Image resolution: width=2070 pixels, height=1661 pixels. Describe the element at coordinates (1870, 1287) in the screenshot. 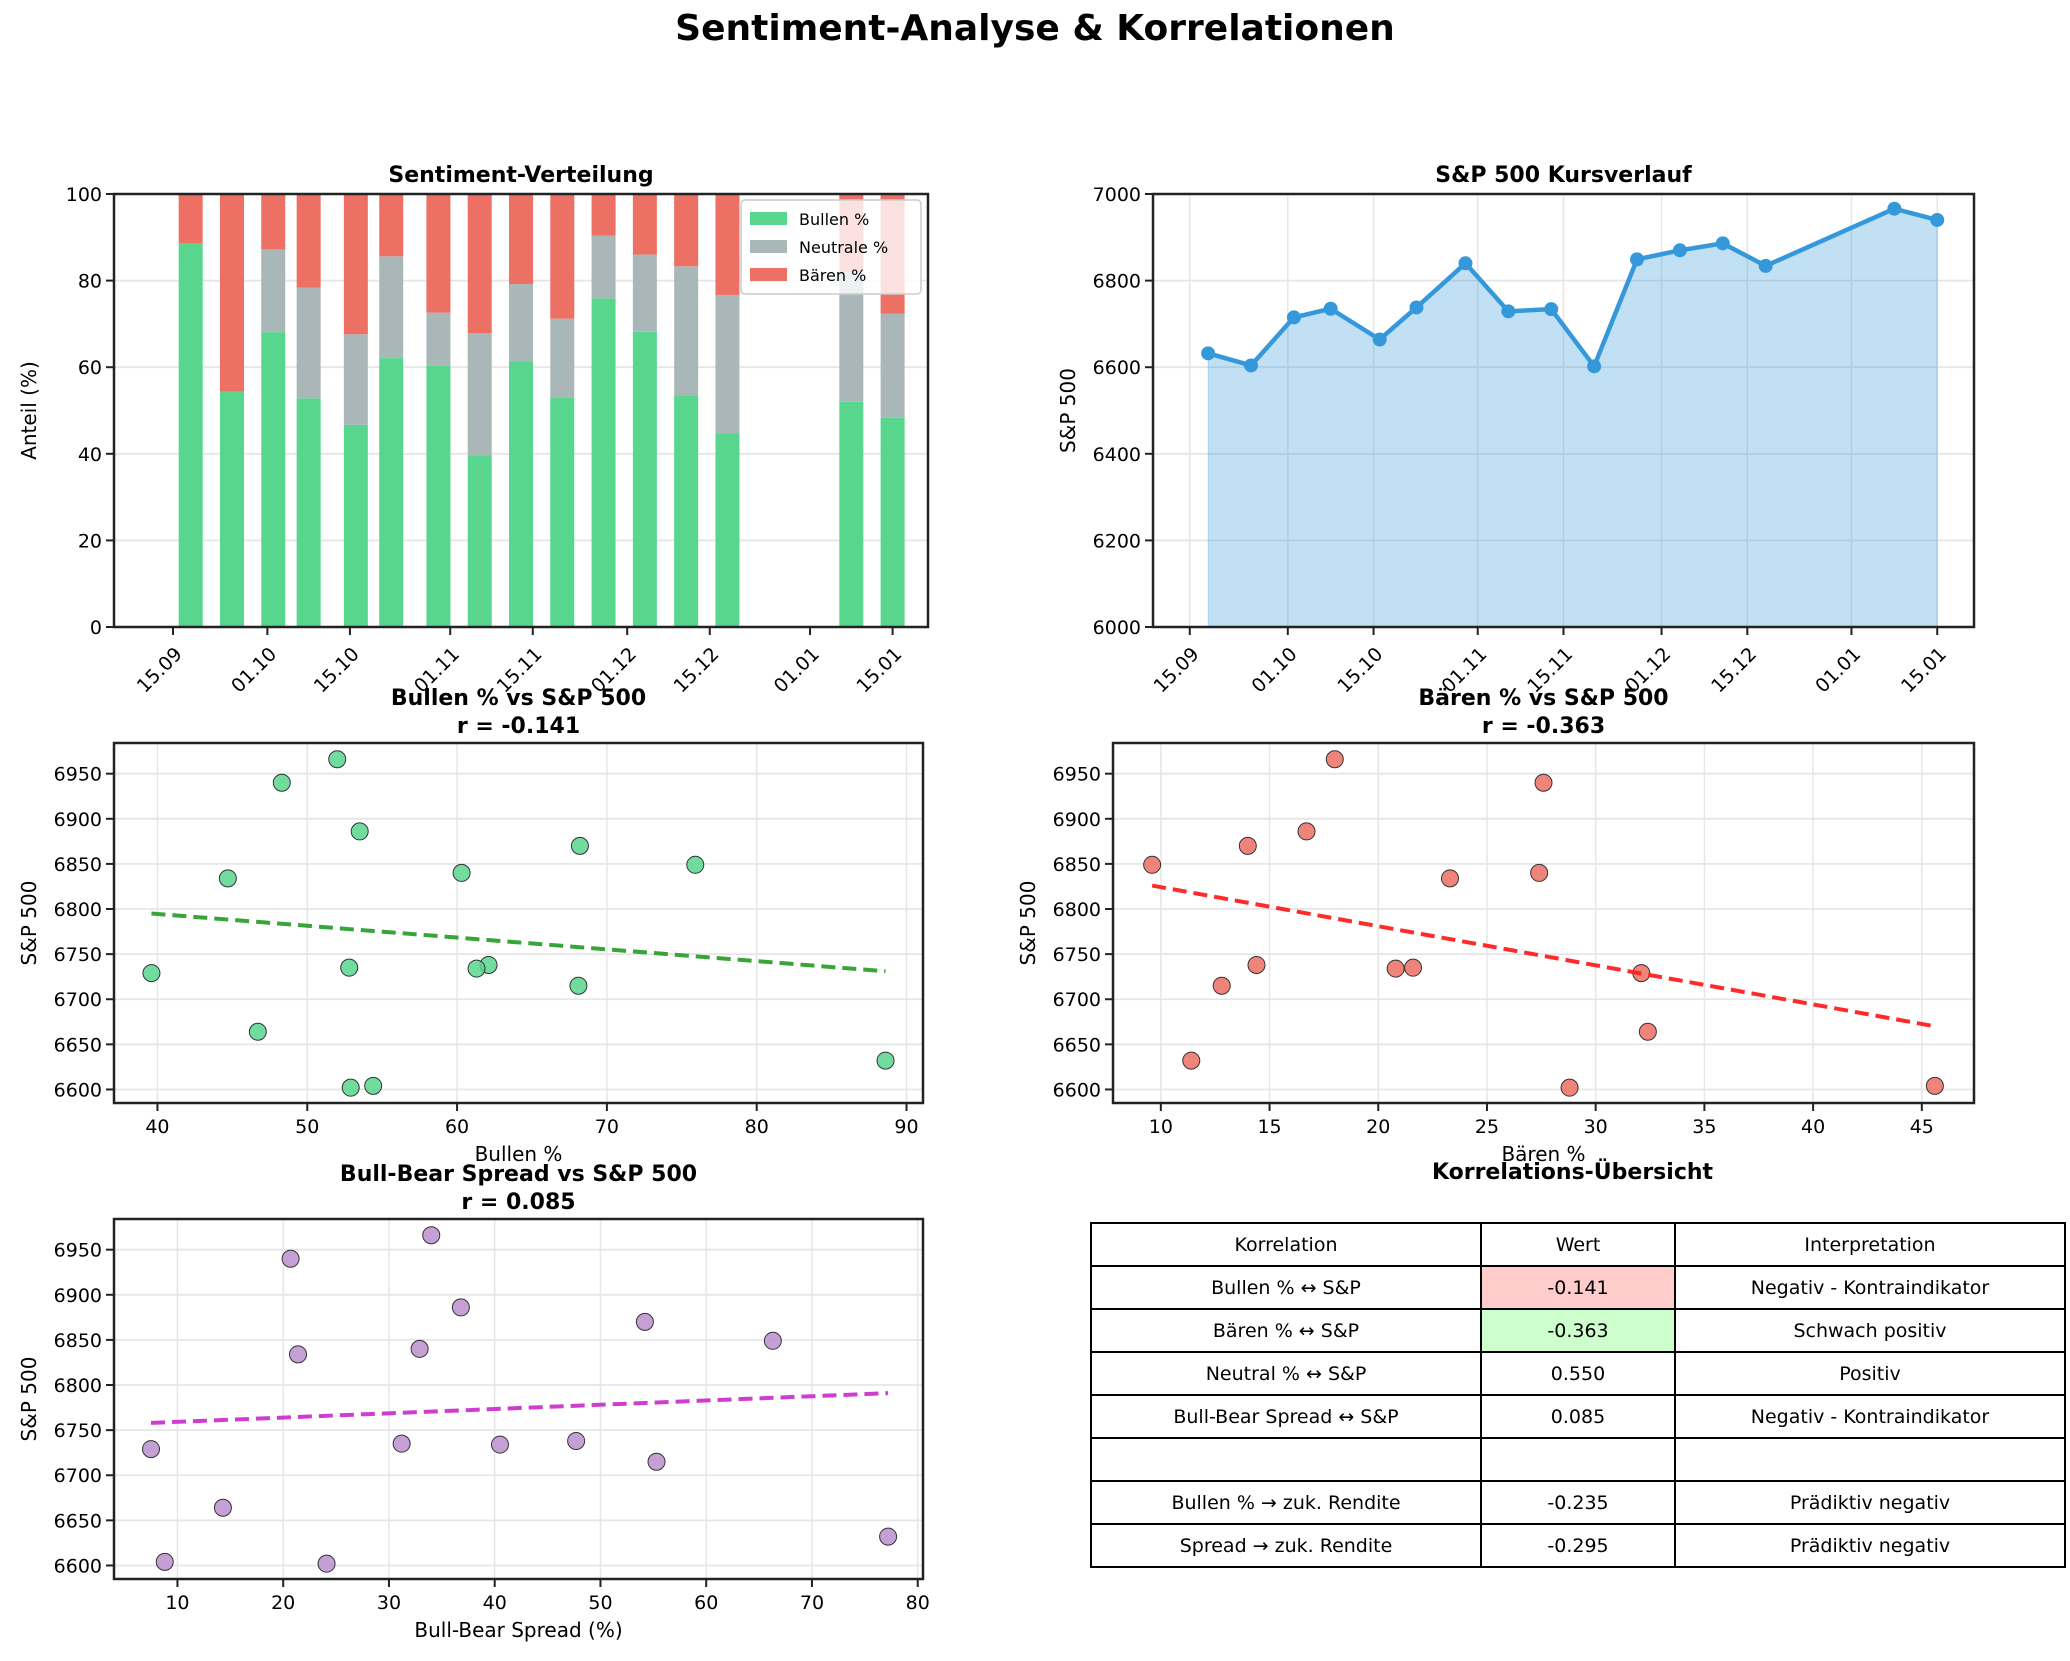

I see `correlation-interpretation: Negativ - Kontraindikator` at that location.